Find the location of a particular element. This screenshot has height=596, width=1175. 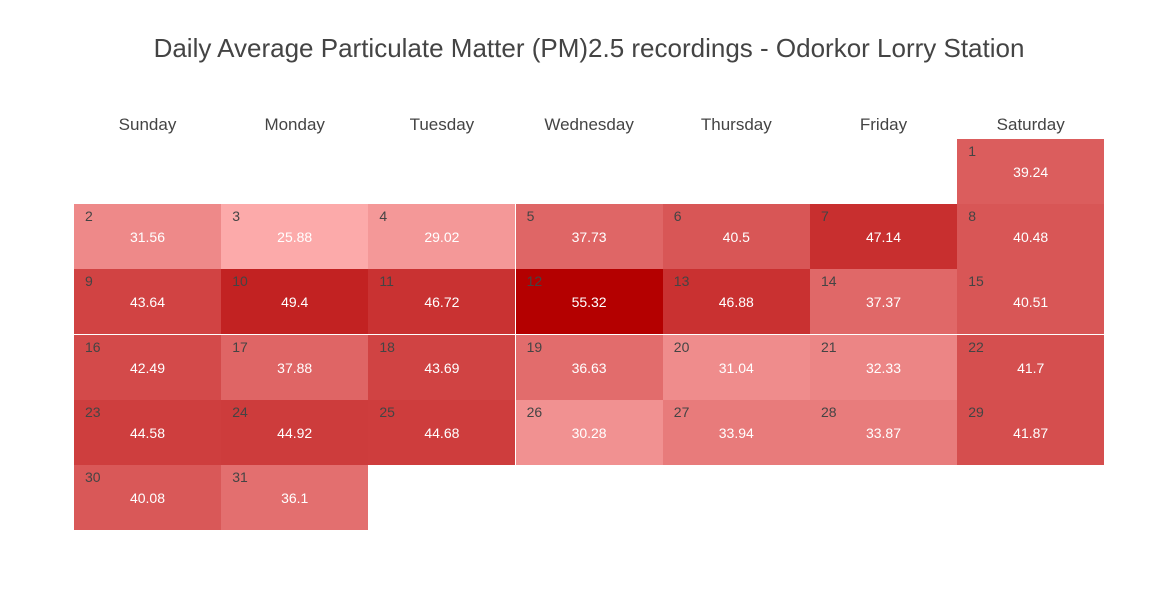

day-value-label: 43.69 is located at coordinates (442, 367).